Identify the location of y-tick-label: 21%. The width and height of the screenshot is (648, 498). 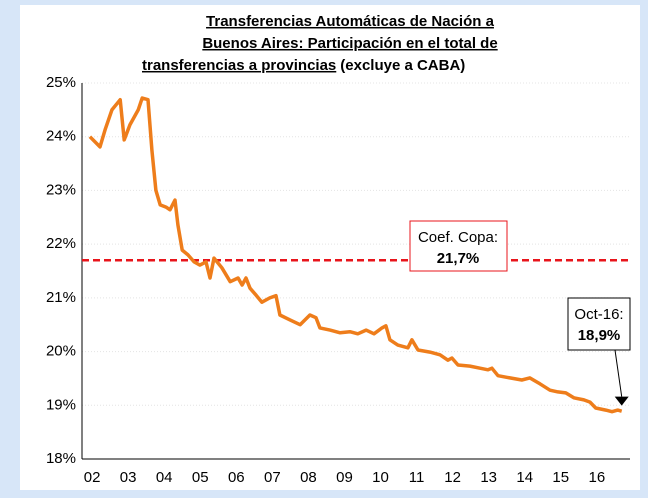
(61, 297).